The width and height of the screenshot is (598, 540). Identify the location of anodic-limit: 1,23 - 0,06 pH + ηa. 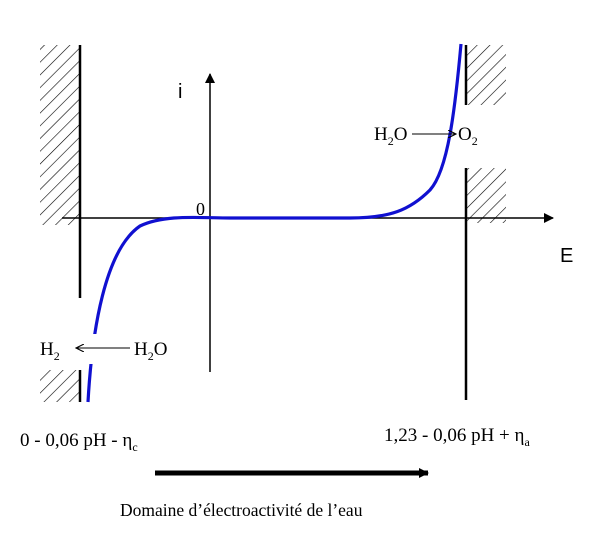
(457, 437).